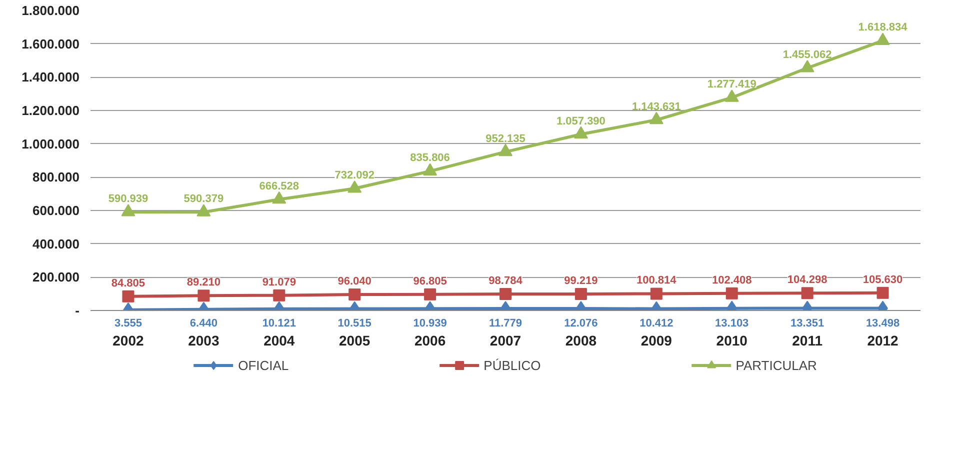 This screenshot has width=970, height=465. What do you see at coordinates (204, 324) in the screenshot?
I see `data-label: 6.440` at bounding box center [204, 324].